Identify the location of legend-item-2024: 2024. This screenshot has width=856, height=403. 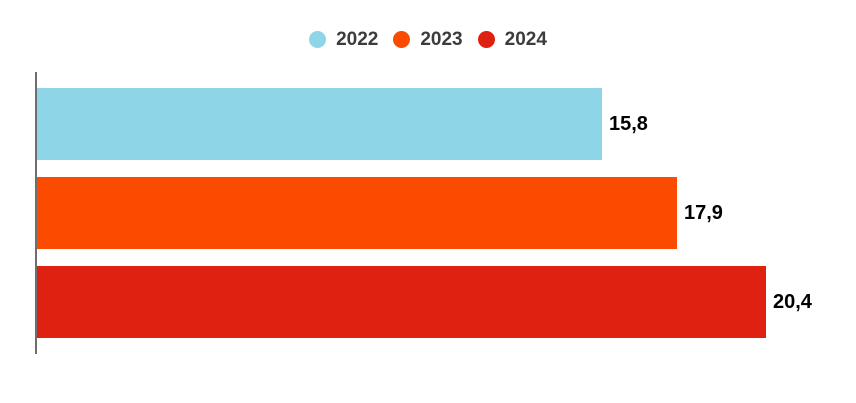
(512, 39).